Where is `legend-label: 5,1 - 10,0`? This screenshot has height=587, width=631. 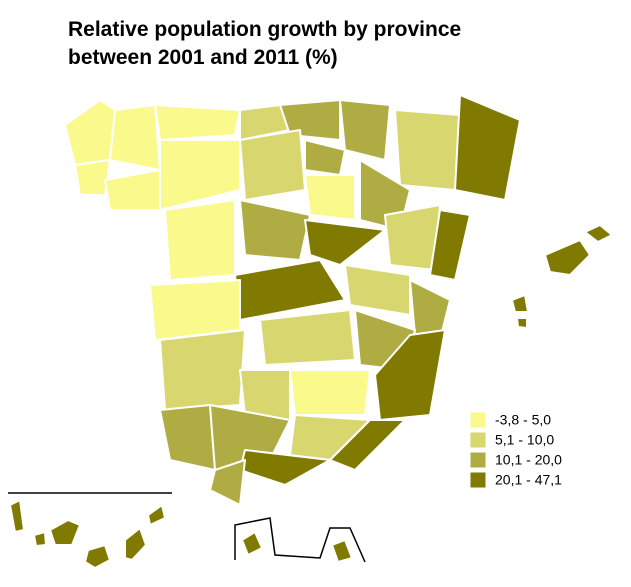
legend-label: 5,1 - 10,0 is located at coordinates (524, 440).